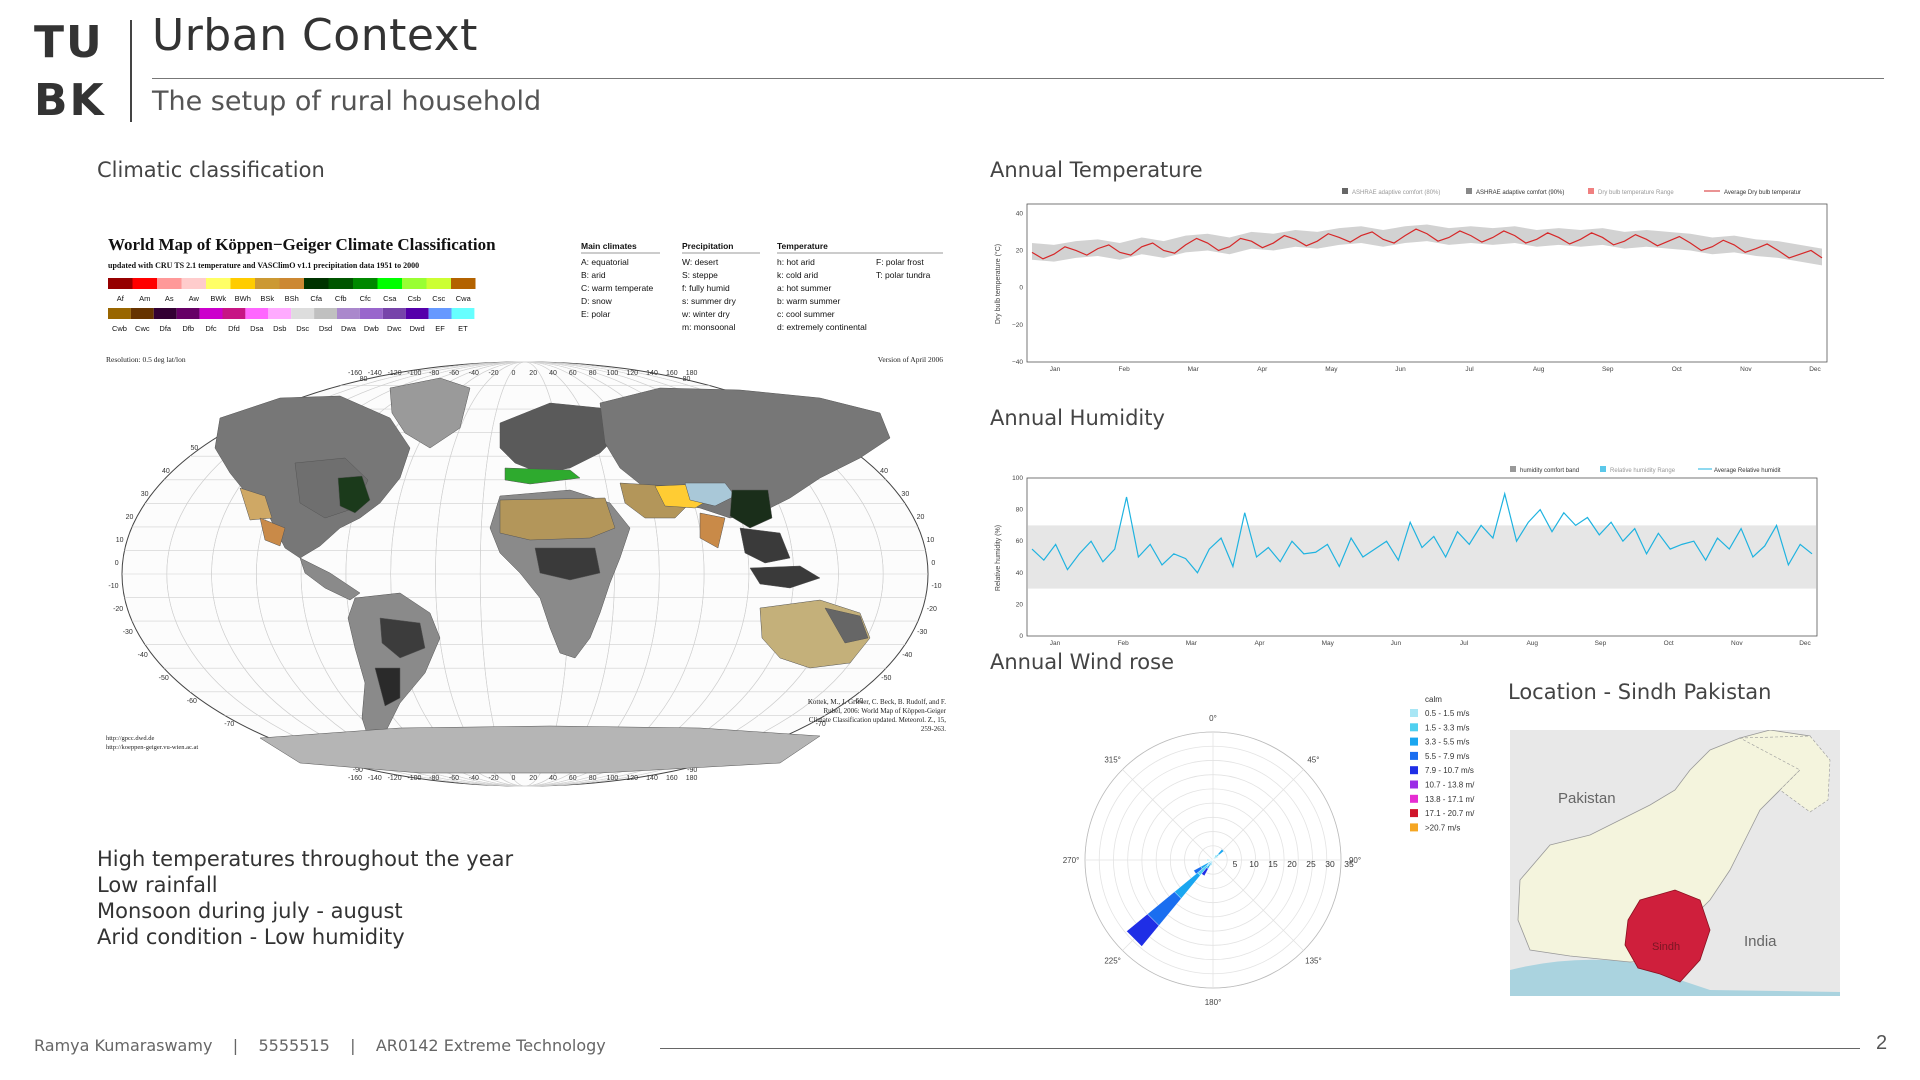  What do you see at coordinates (250, 911) in the screenshot?
I see `note-item: Monsoon during july - august` at bounding box center [250, 911].